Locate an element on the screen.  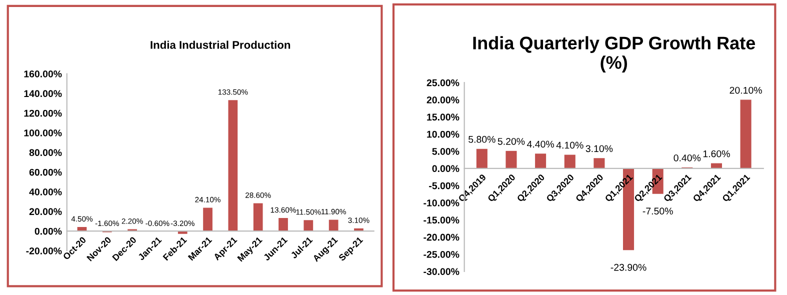
y-tick-label: -5.00% is located at coordinates (444, 186).